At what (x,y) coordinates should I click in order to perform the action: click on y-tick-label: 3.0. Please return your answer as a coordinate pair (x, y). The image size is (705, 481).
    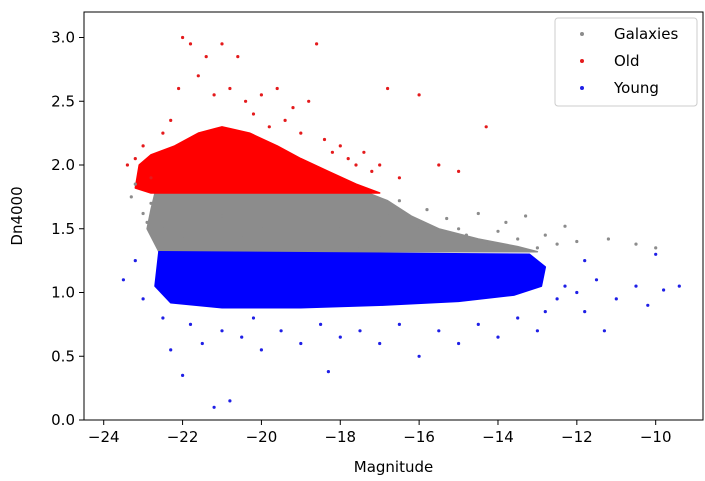
    Looking at the image, I should click on (63, 38).